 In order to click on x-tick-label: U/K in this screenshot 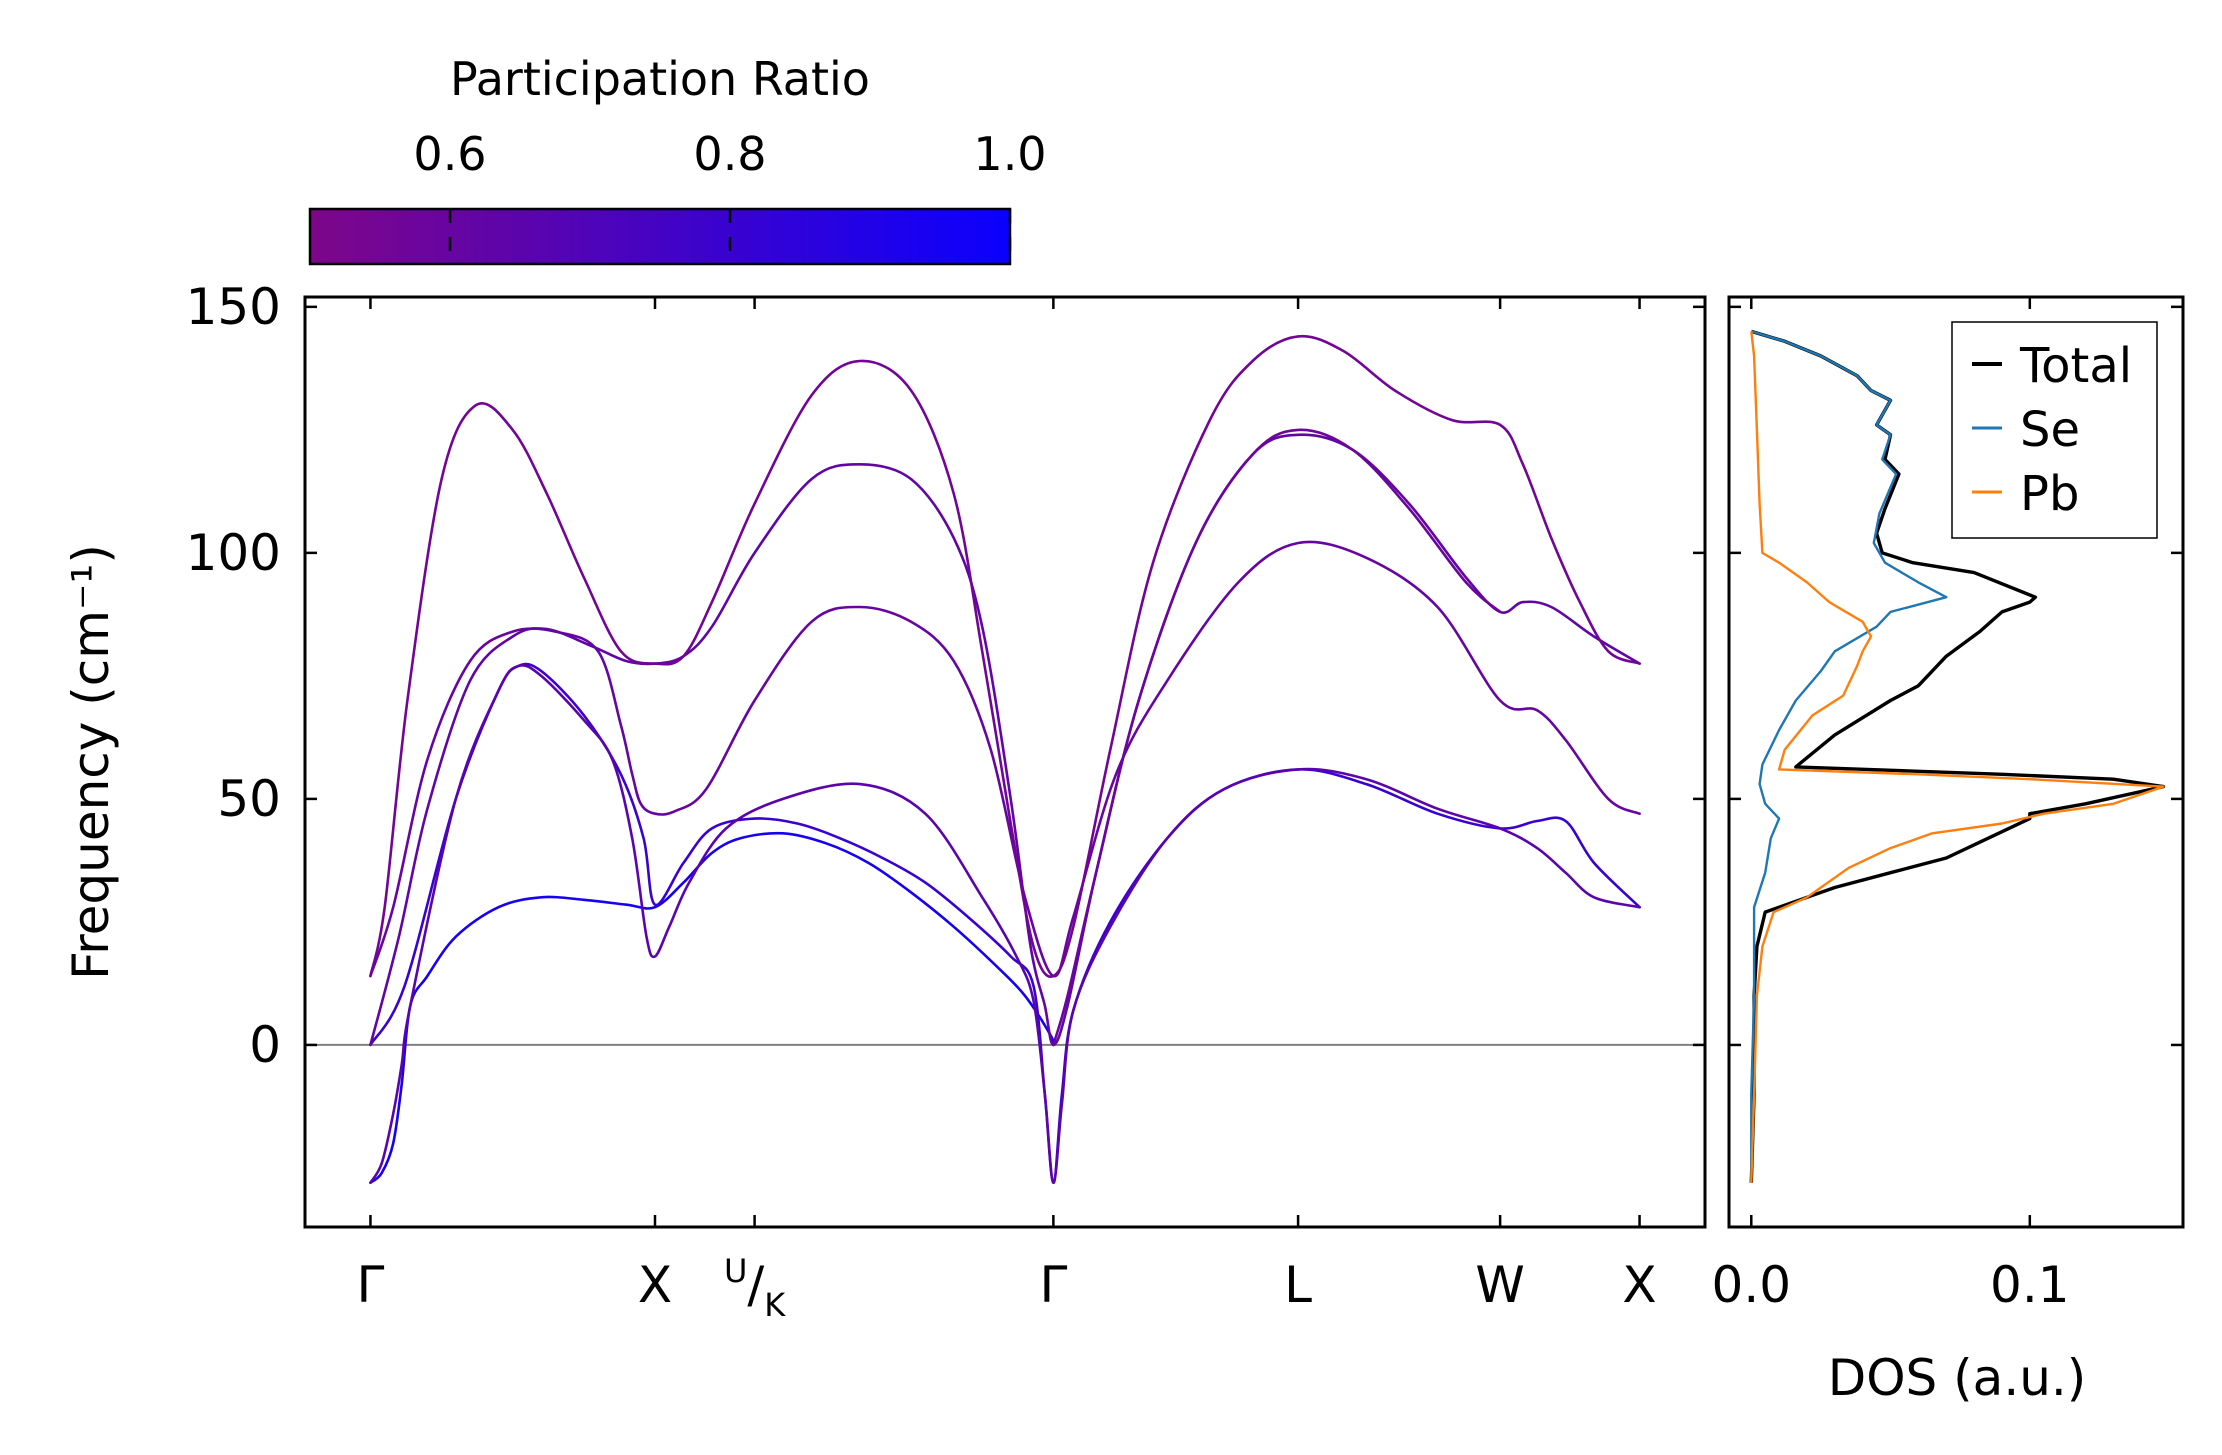, I will do `click(755, 1288)`.